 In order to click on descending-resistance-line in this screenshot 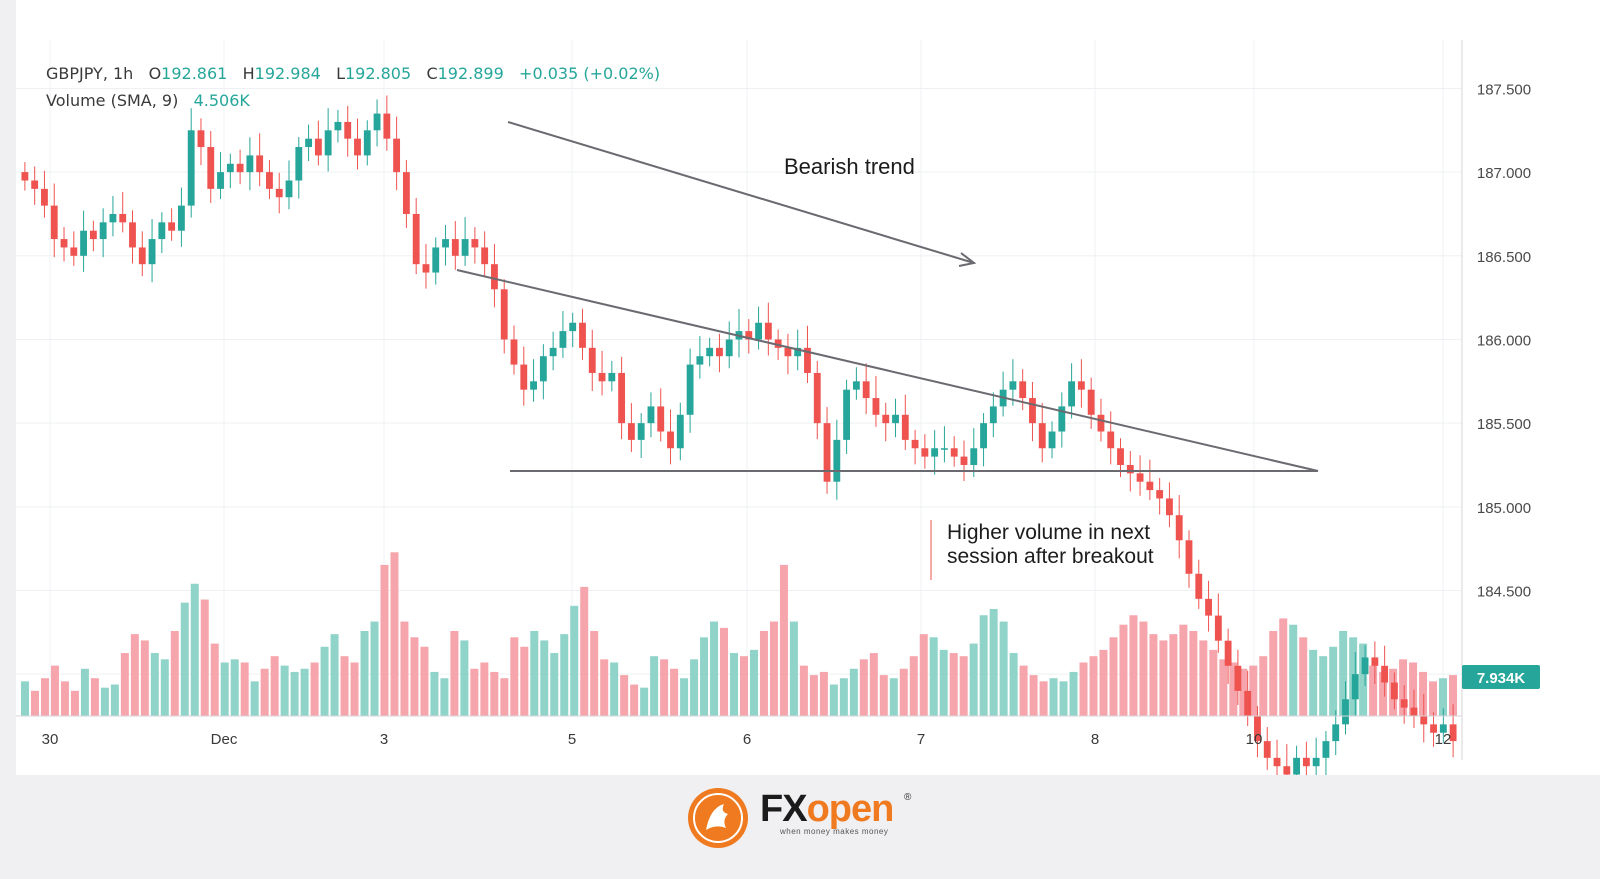, I will do `click(887, 370)`.